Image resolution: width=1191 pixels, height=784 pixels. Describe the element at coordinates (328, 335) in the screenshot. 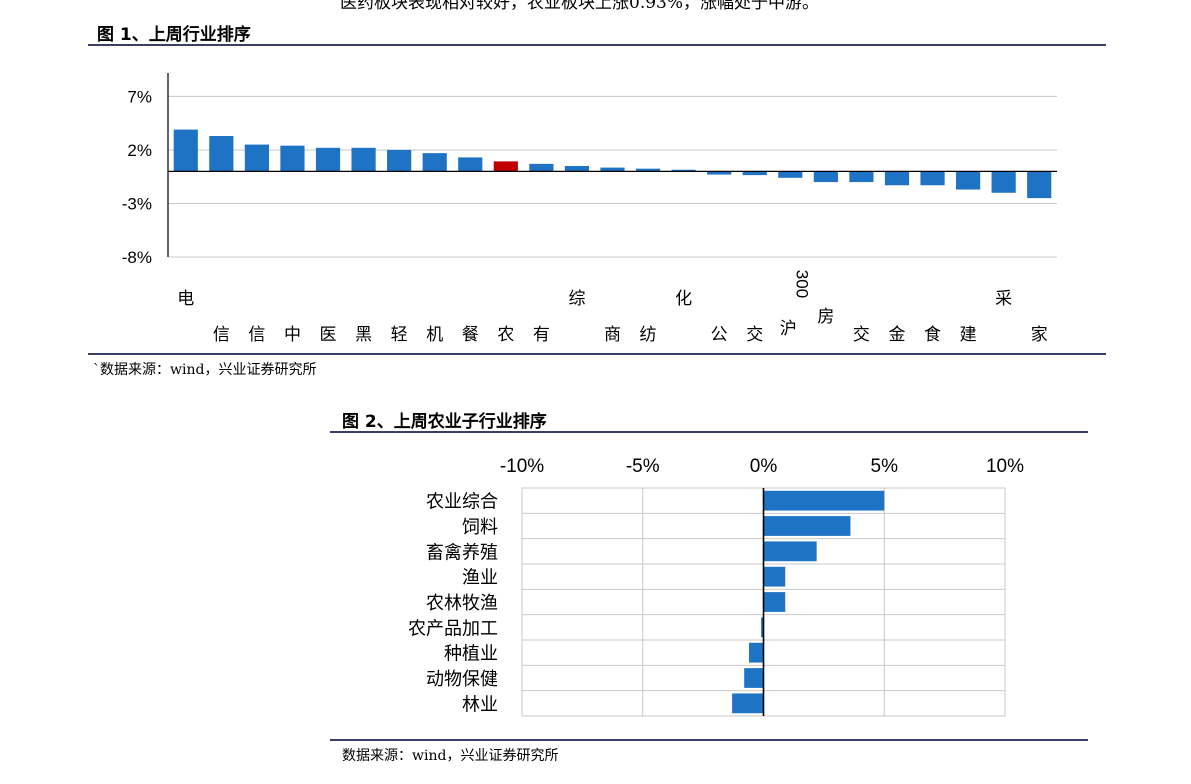

I see `x-tick-label: 医` at that location.